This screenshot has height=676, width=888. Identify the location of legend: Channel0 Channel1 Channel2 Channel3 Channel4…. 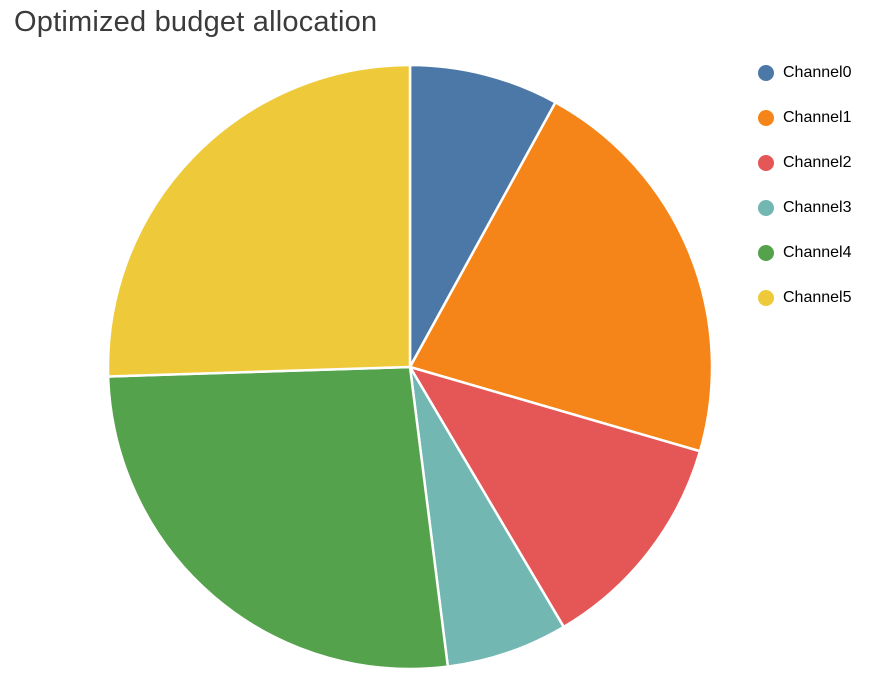
(805, 185).